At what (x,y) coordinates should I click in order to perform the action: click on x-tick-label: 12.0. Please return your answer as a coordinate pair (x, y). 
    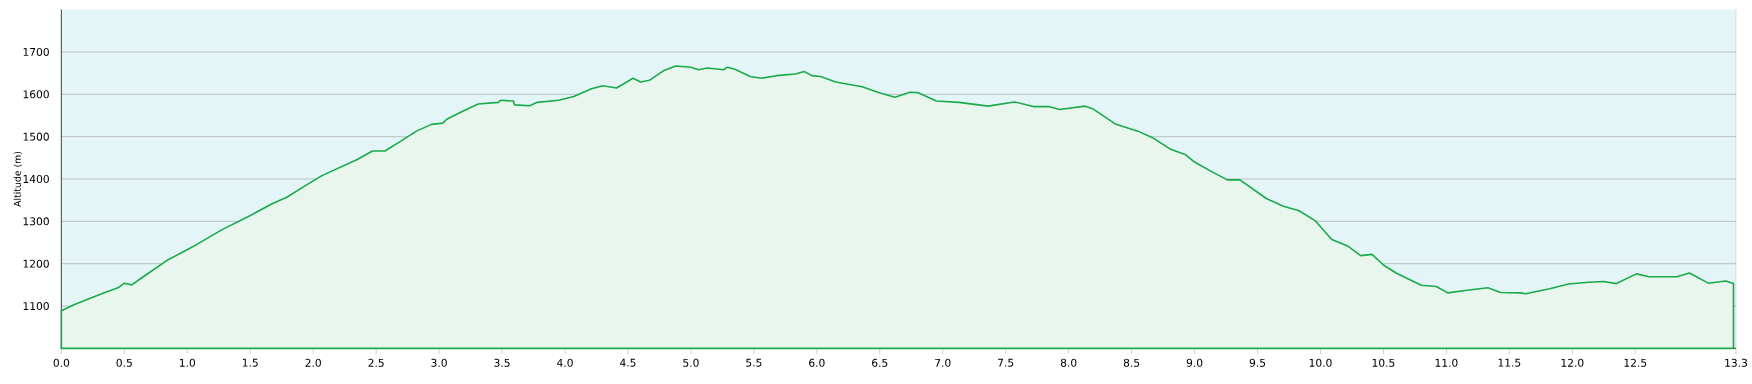
    Looking at the image, I should click on (1572, 362).